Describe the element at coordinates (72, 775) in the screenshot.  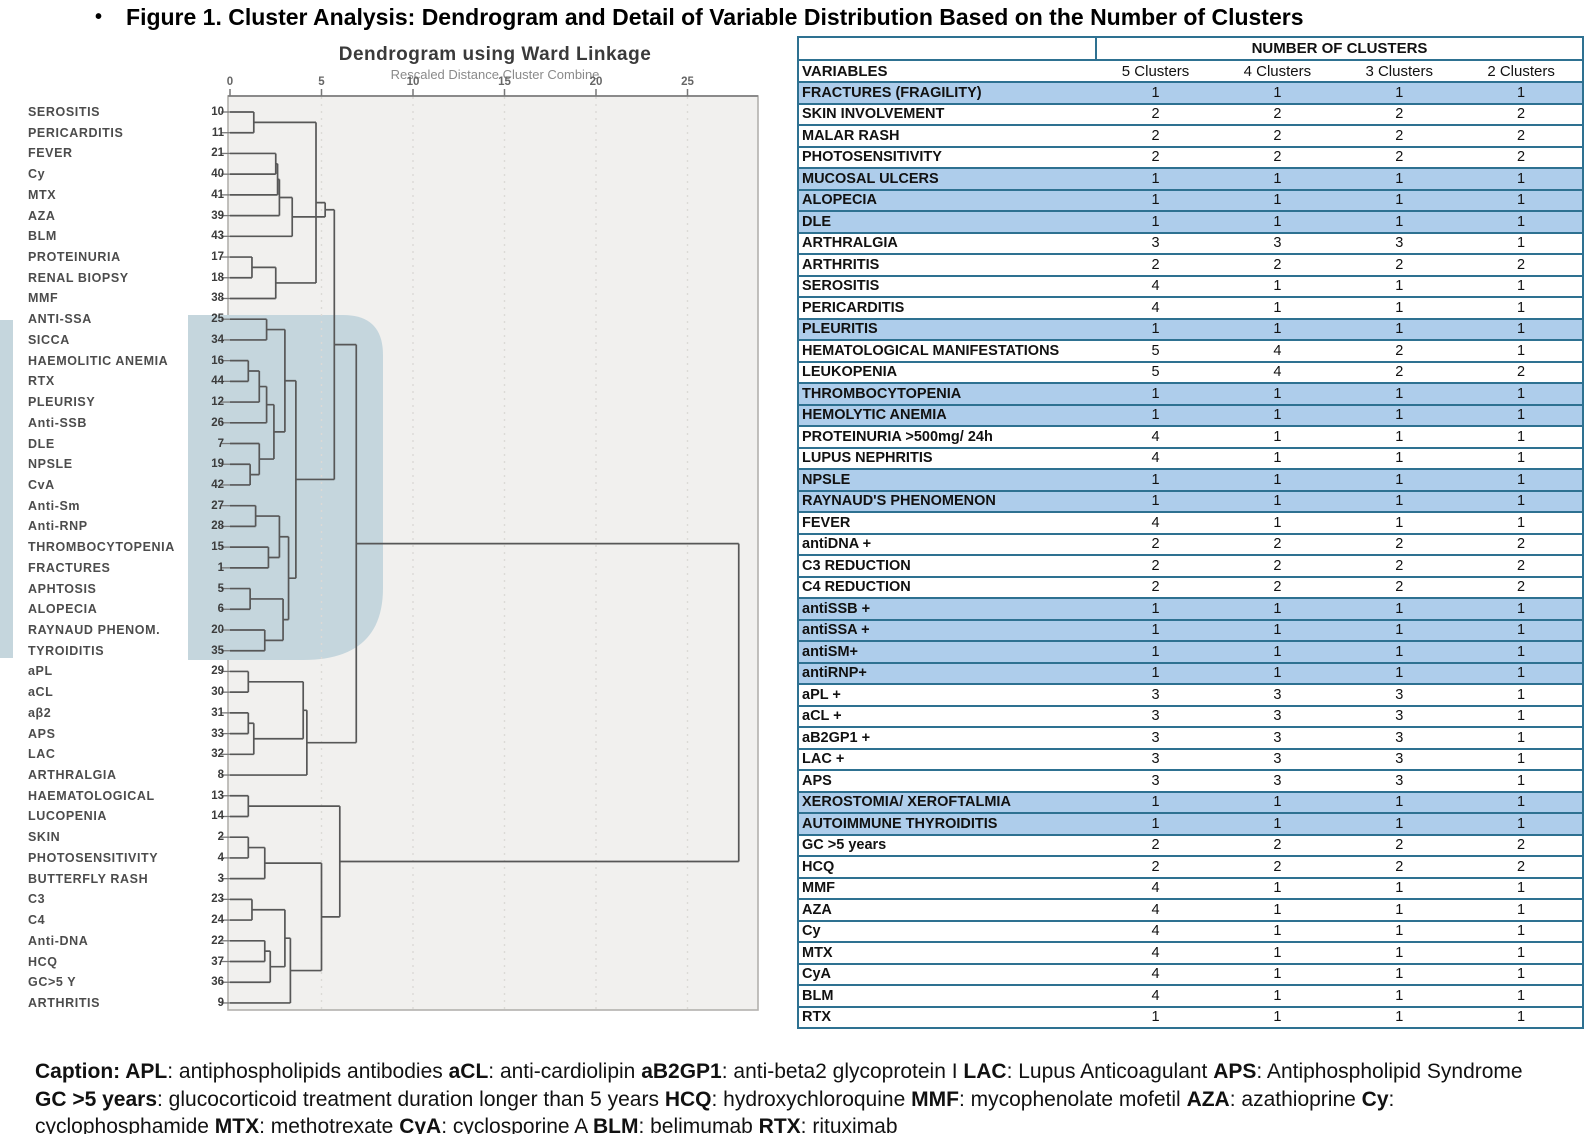
I see `dendro-leaf-label: ARTHRALGIA` at that location.